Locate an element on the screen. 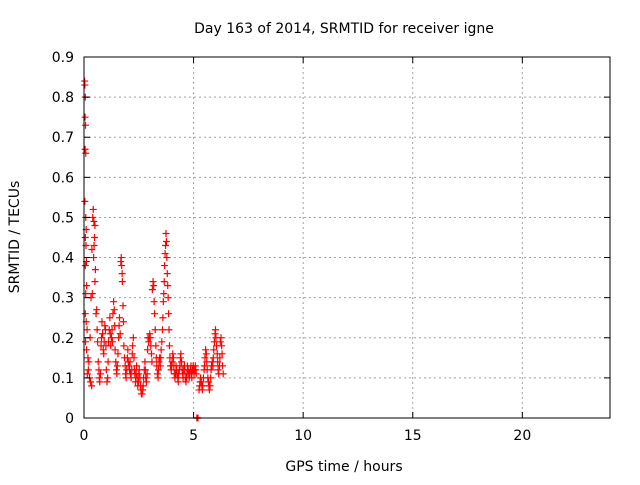 This screenshot has height=485, width=640. y-tick-label: 0.3 is located at coordinates (63, 299).